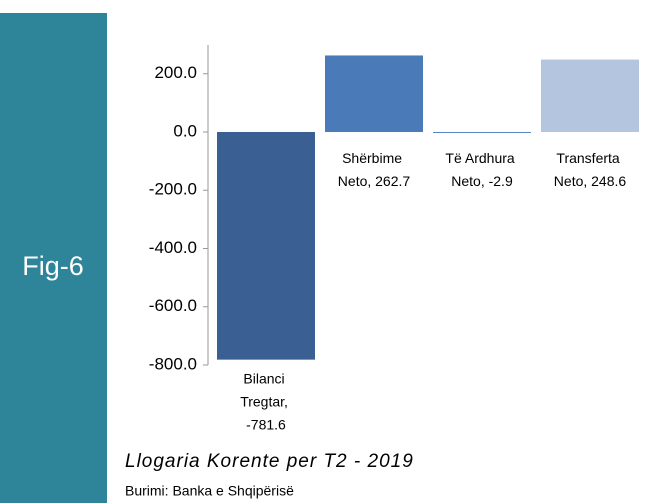 This screenshot has height=503, width=653. What do you see at coordinates (185, 130) in the screenshot?
I see `y-tick-label: 0.0` at bounding box center [185, 130].